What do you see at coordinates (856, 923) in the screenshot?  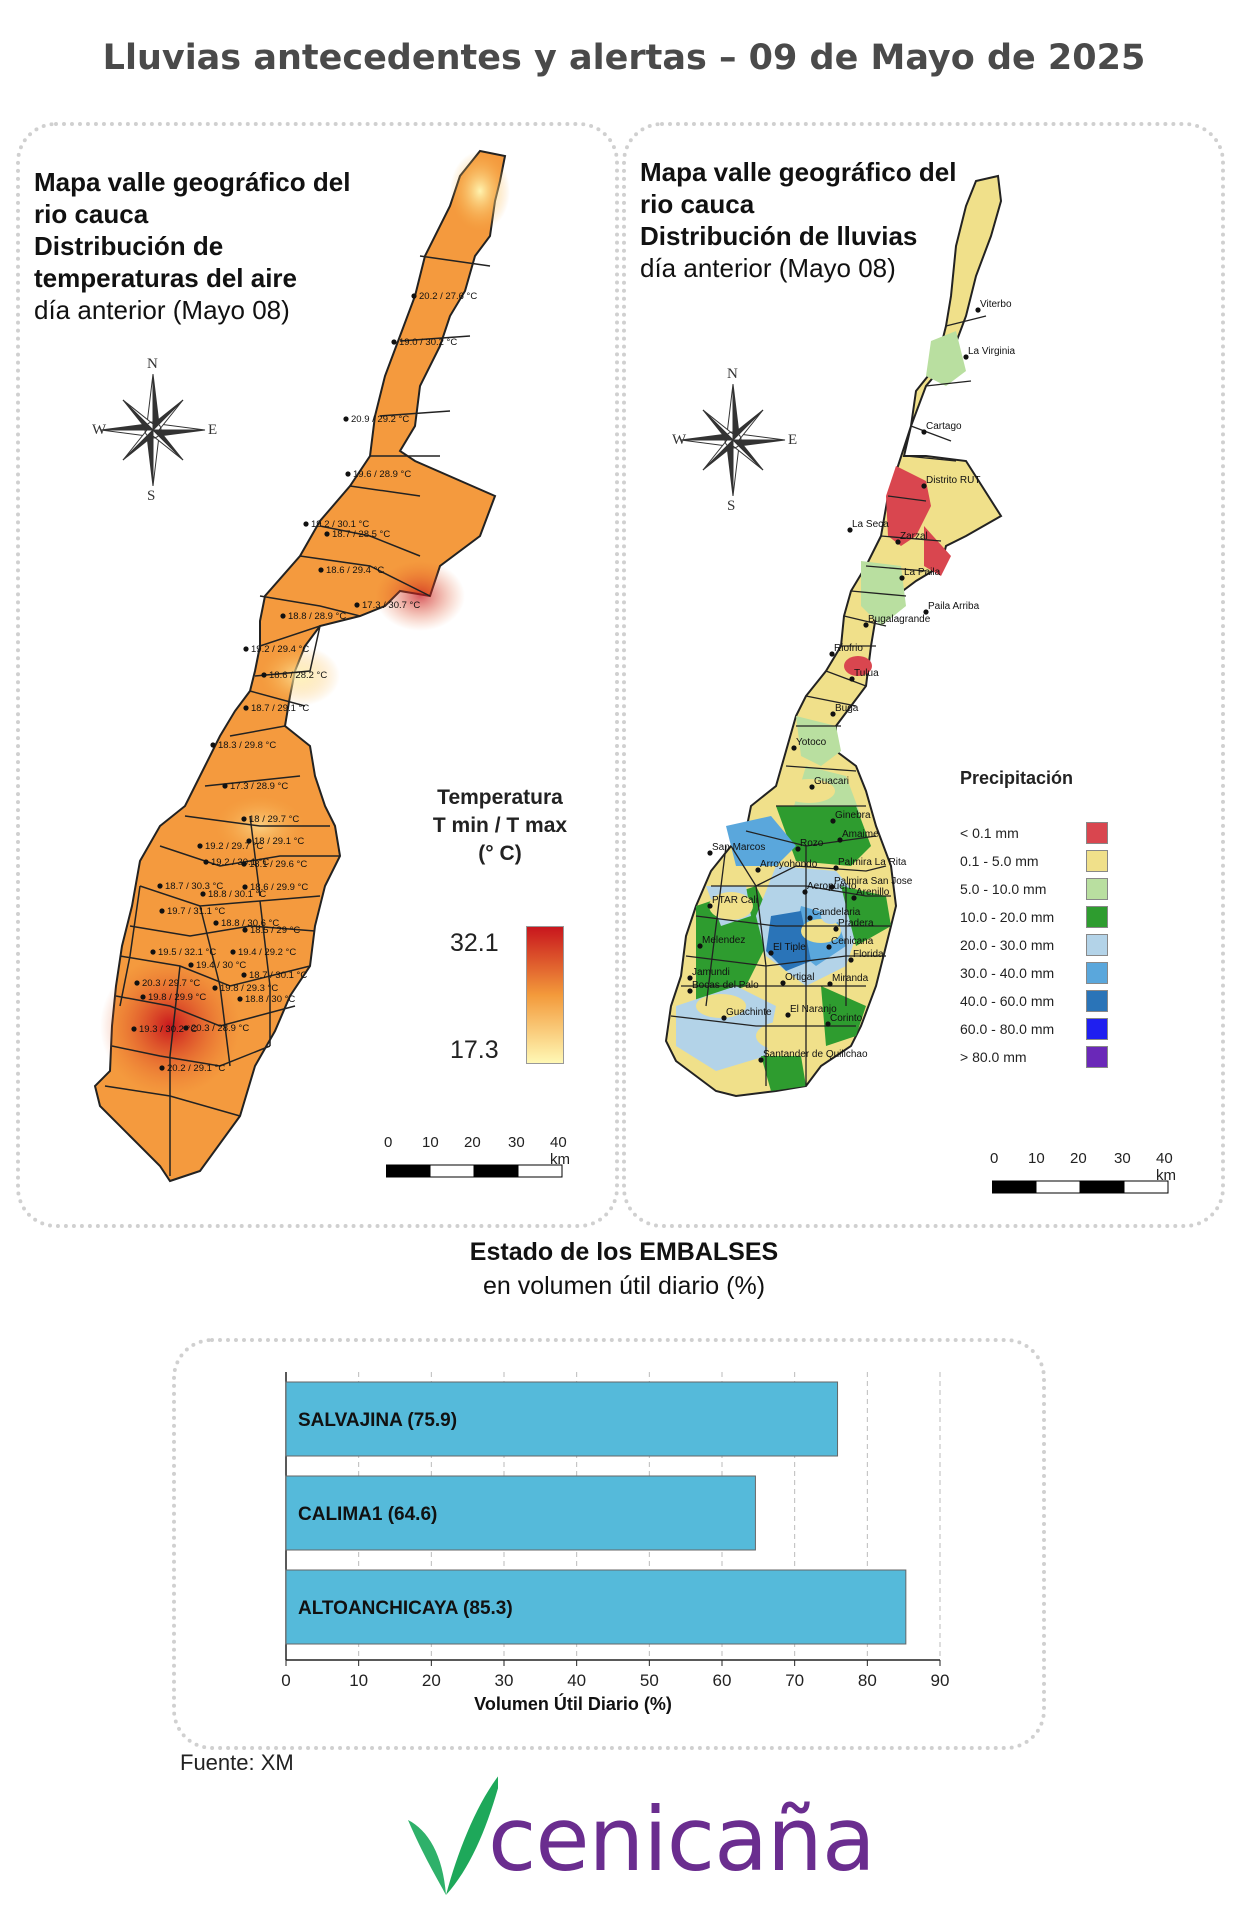 I see `place-label: Pradera` at bounding box center [856, 923].